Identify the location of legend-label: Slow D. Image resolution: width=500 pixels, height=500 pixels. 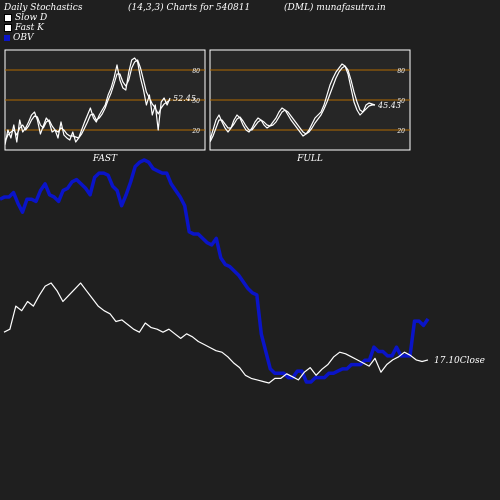
(31, 18).